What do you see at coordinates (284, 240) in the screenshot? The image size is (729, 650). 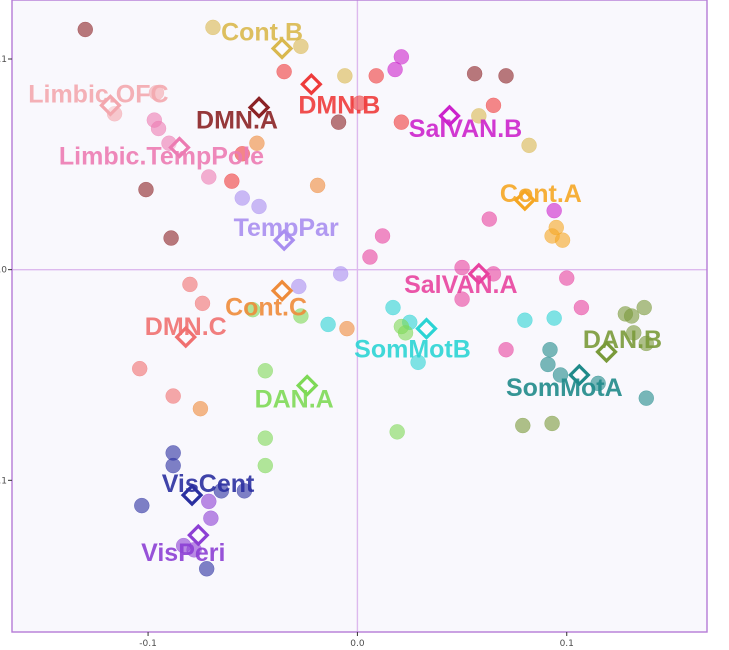 I see `centroid-temppar` at bounding box center [284, 240].